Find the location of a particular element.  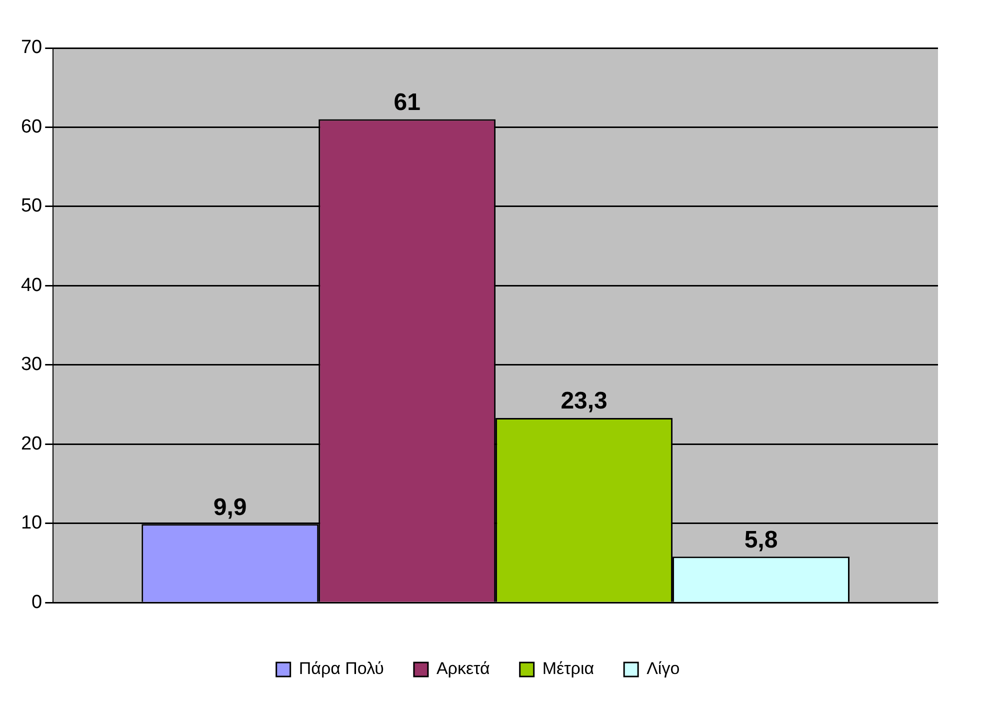

y-tick-label: 50 is located at coordinates (31, 206).